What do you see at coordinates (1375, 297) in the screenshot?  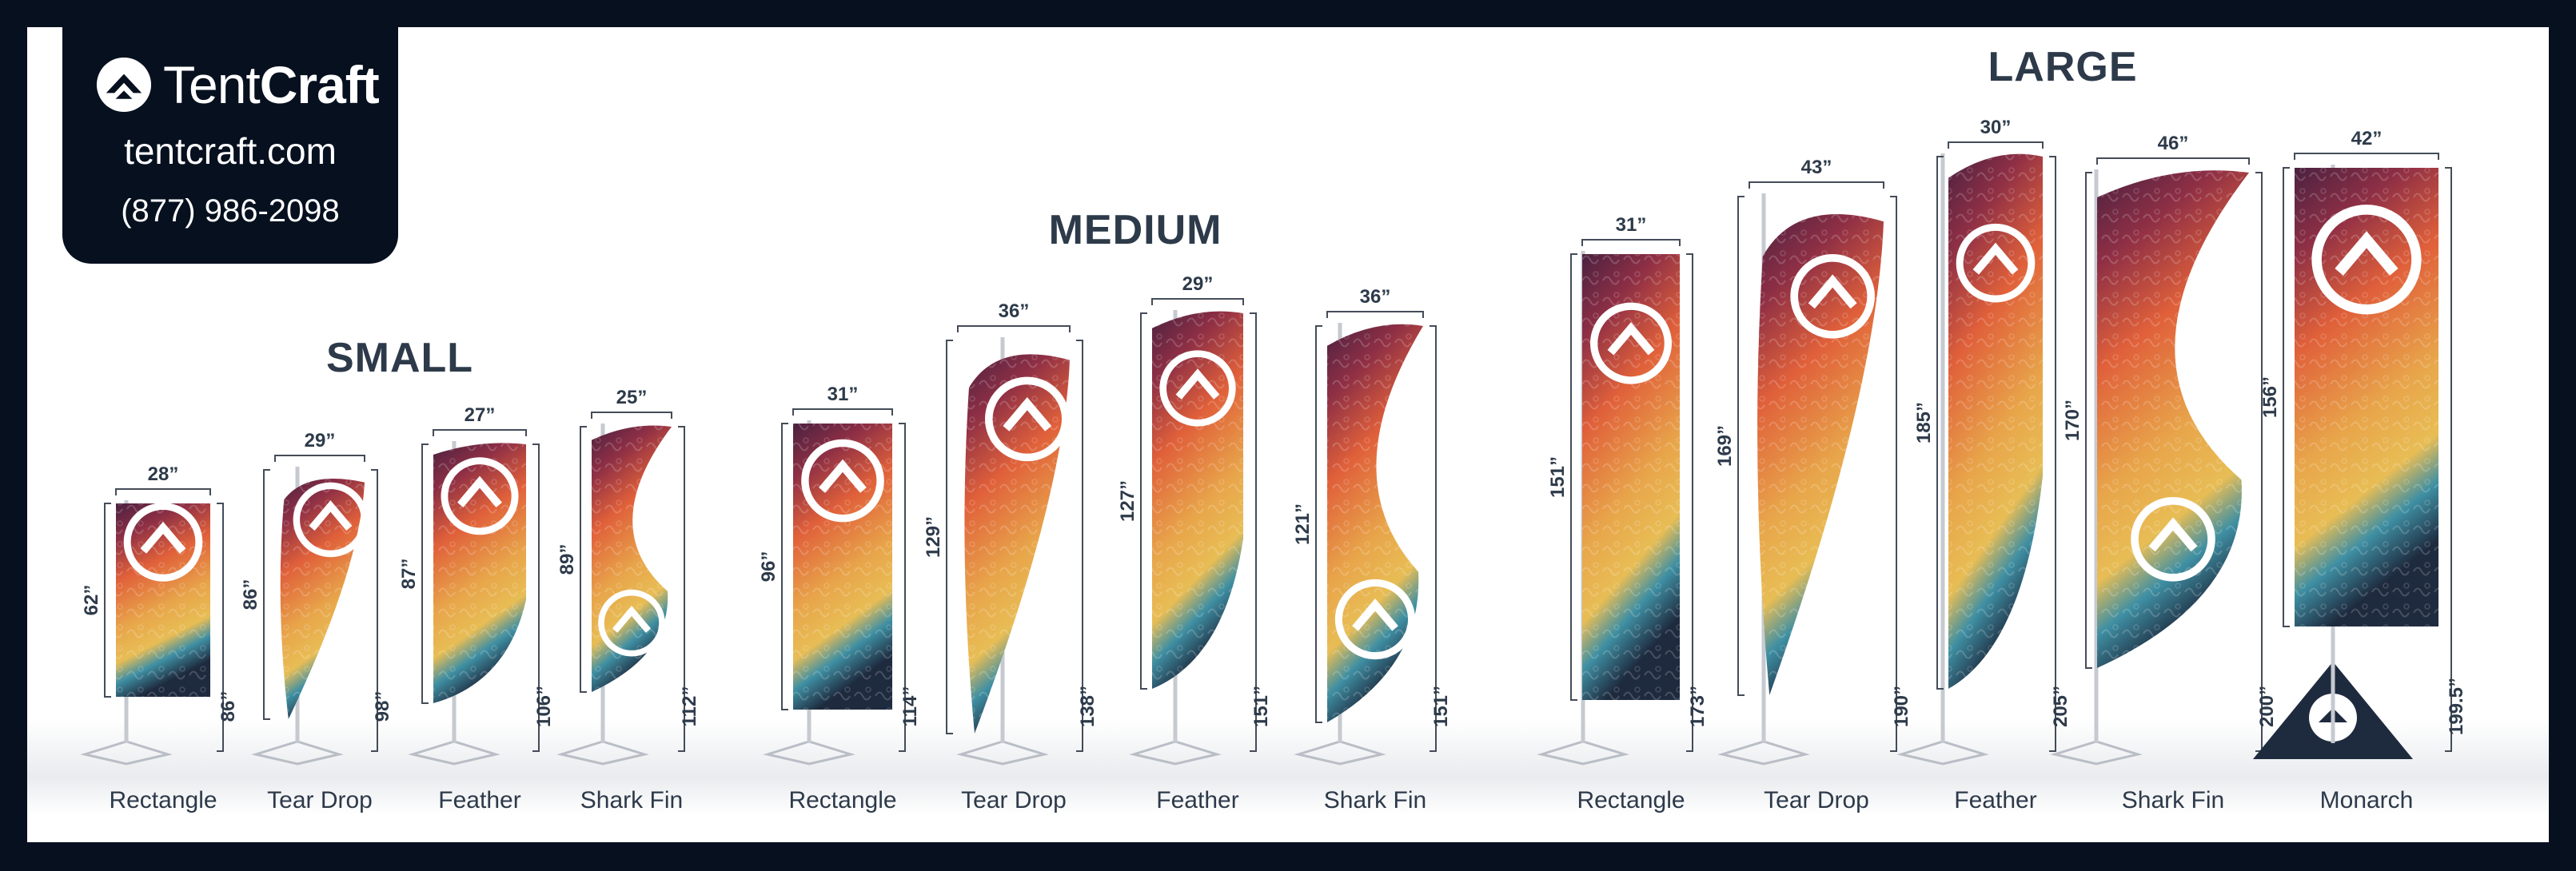 I see `width-label-1-3: 36”` at bounding box center [1375, 297].